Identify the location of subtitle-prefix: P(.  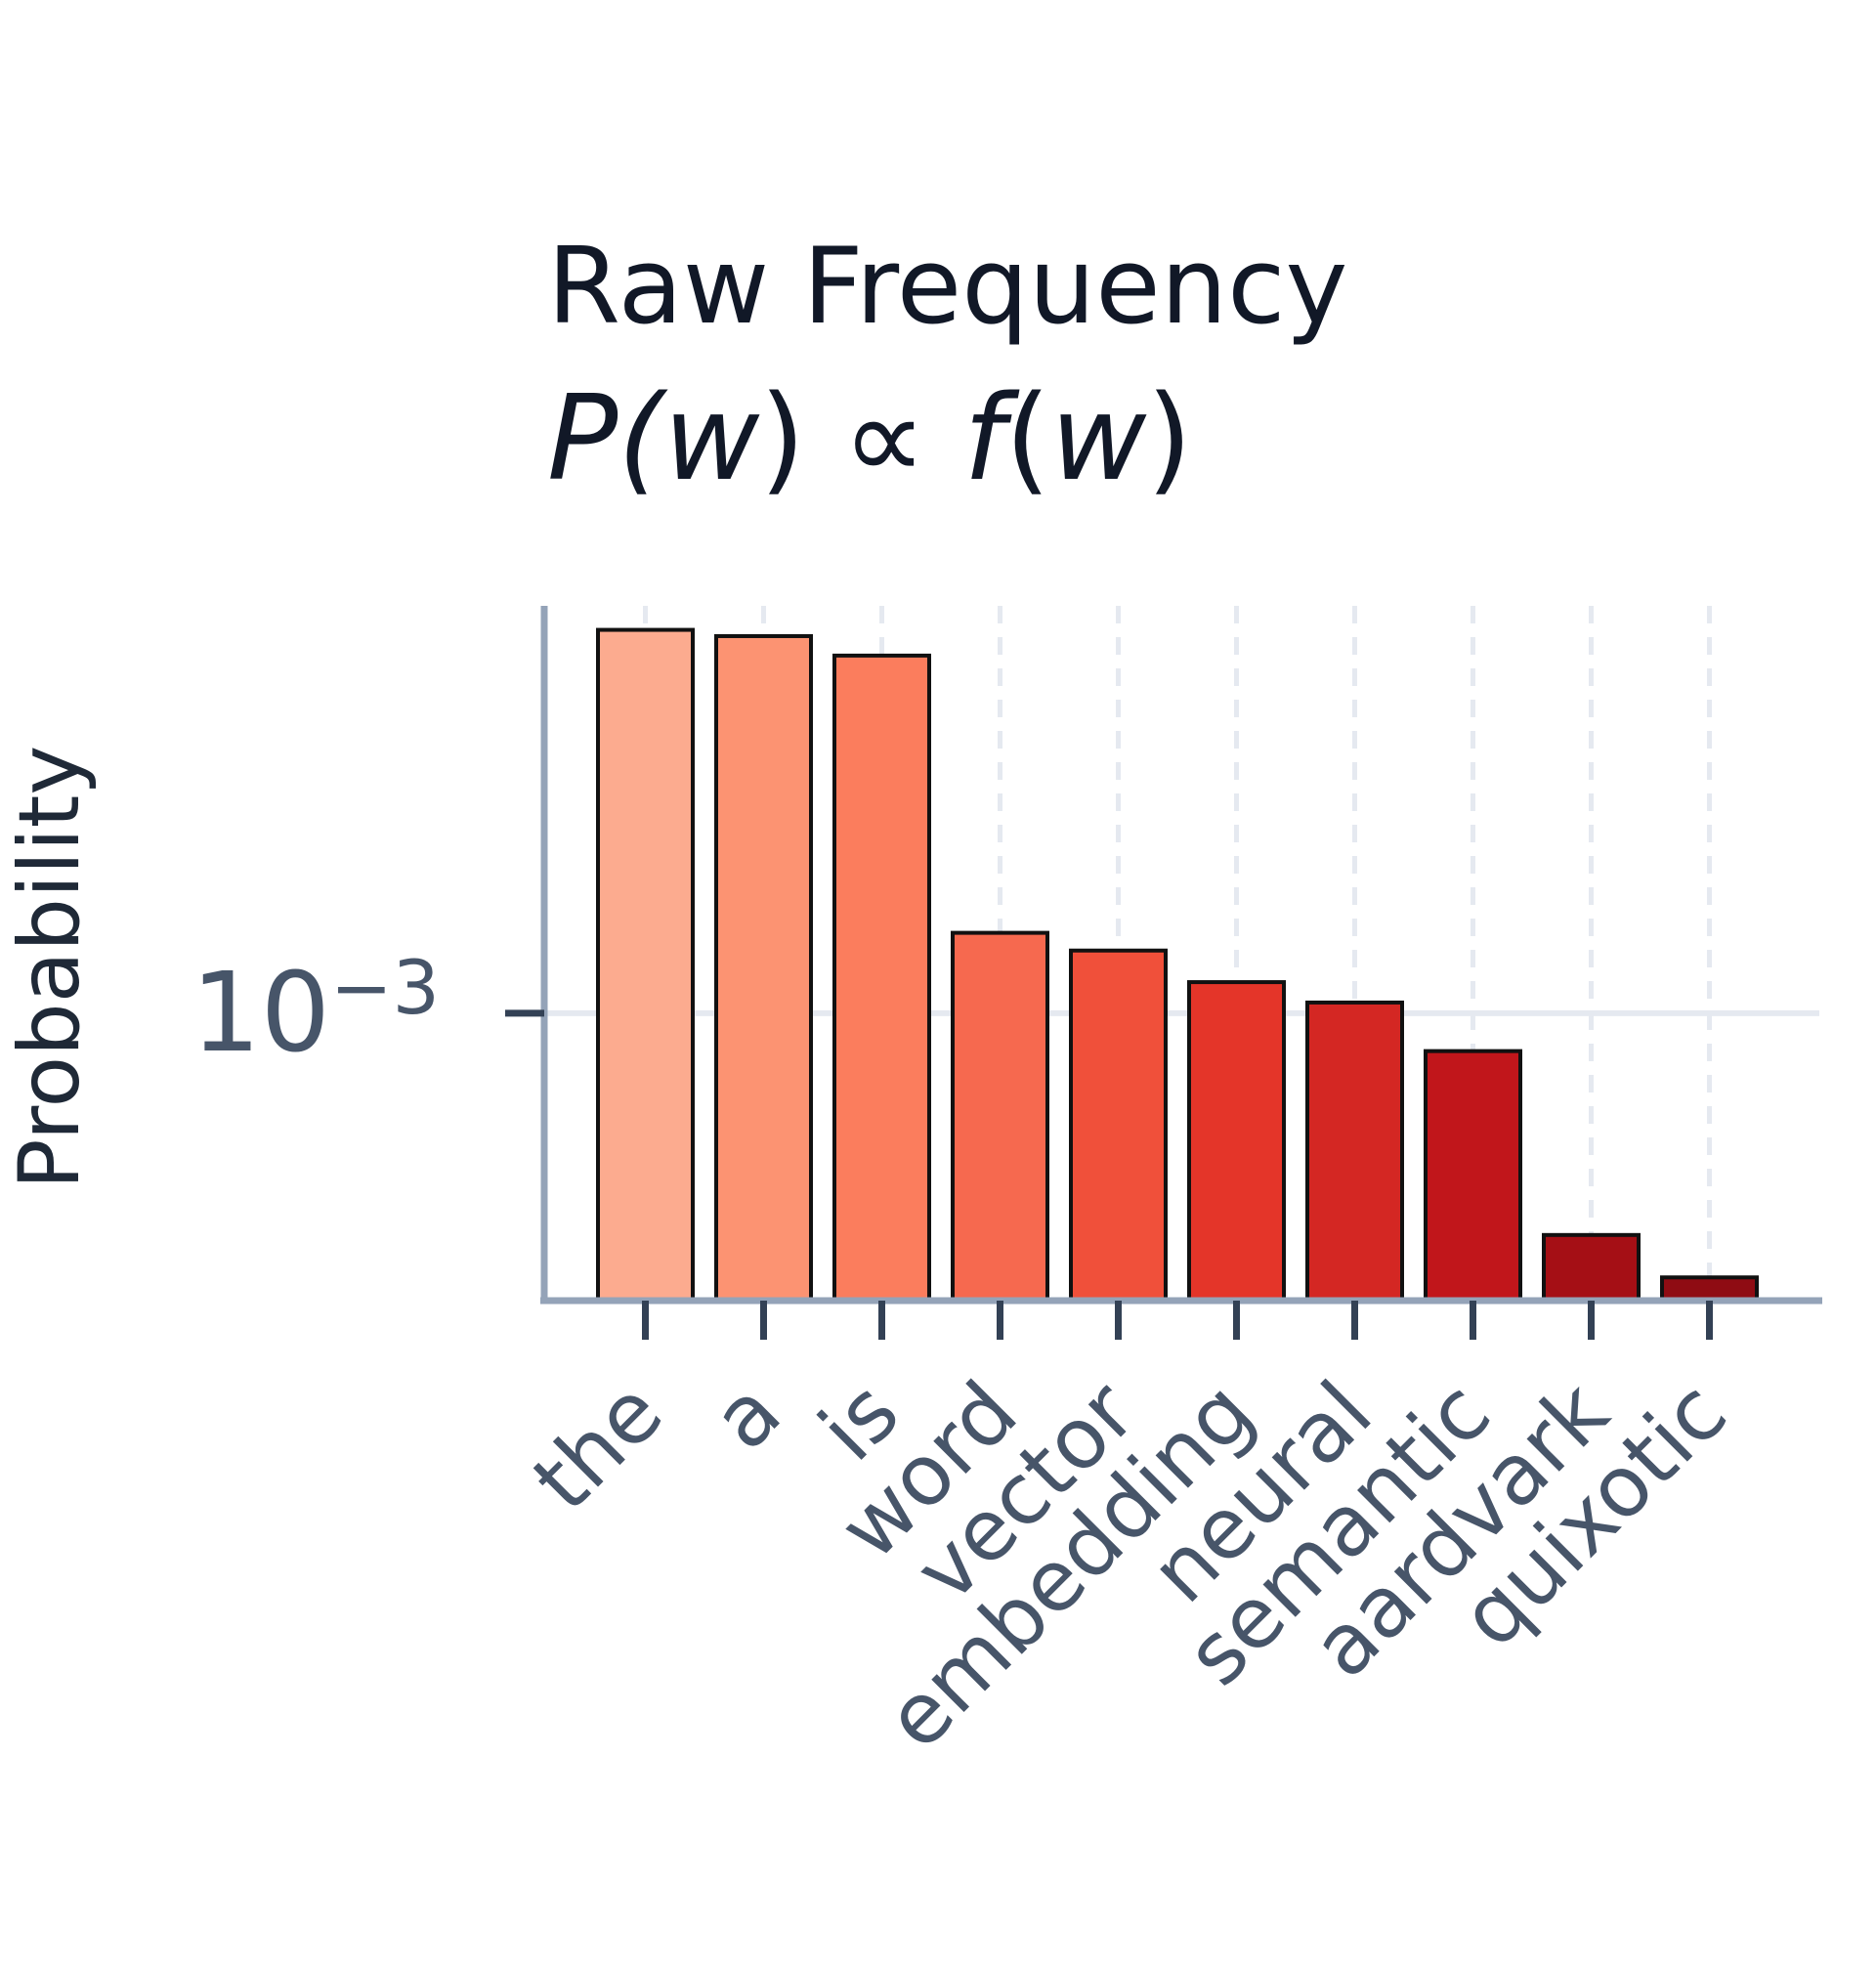
(607, 439).